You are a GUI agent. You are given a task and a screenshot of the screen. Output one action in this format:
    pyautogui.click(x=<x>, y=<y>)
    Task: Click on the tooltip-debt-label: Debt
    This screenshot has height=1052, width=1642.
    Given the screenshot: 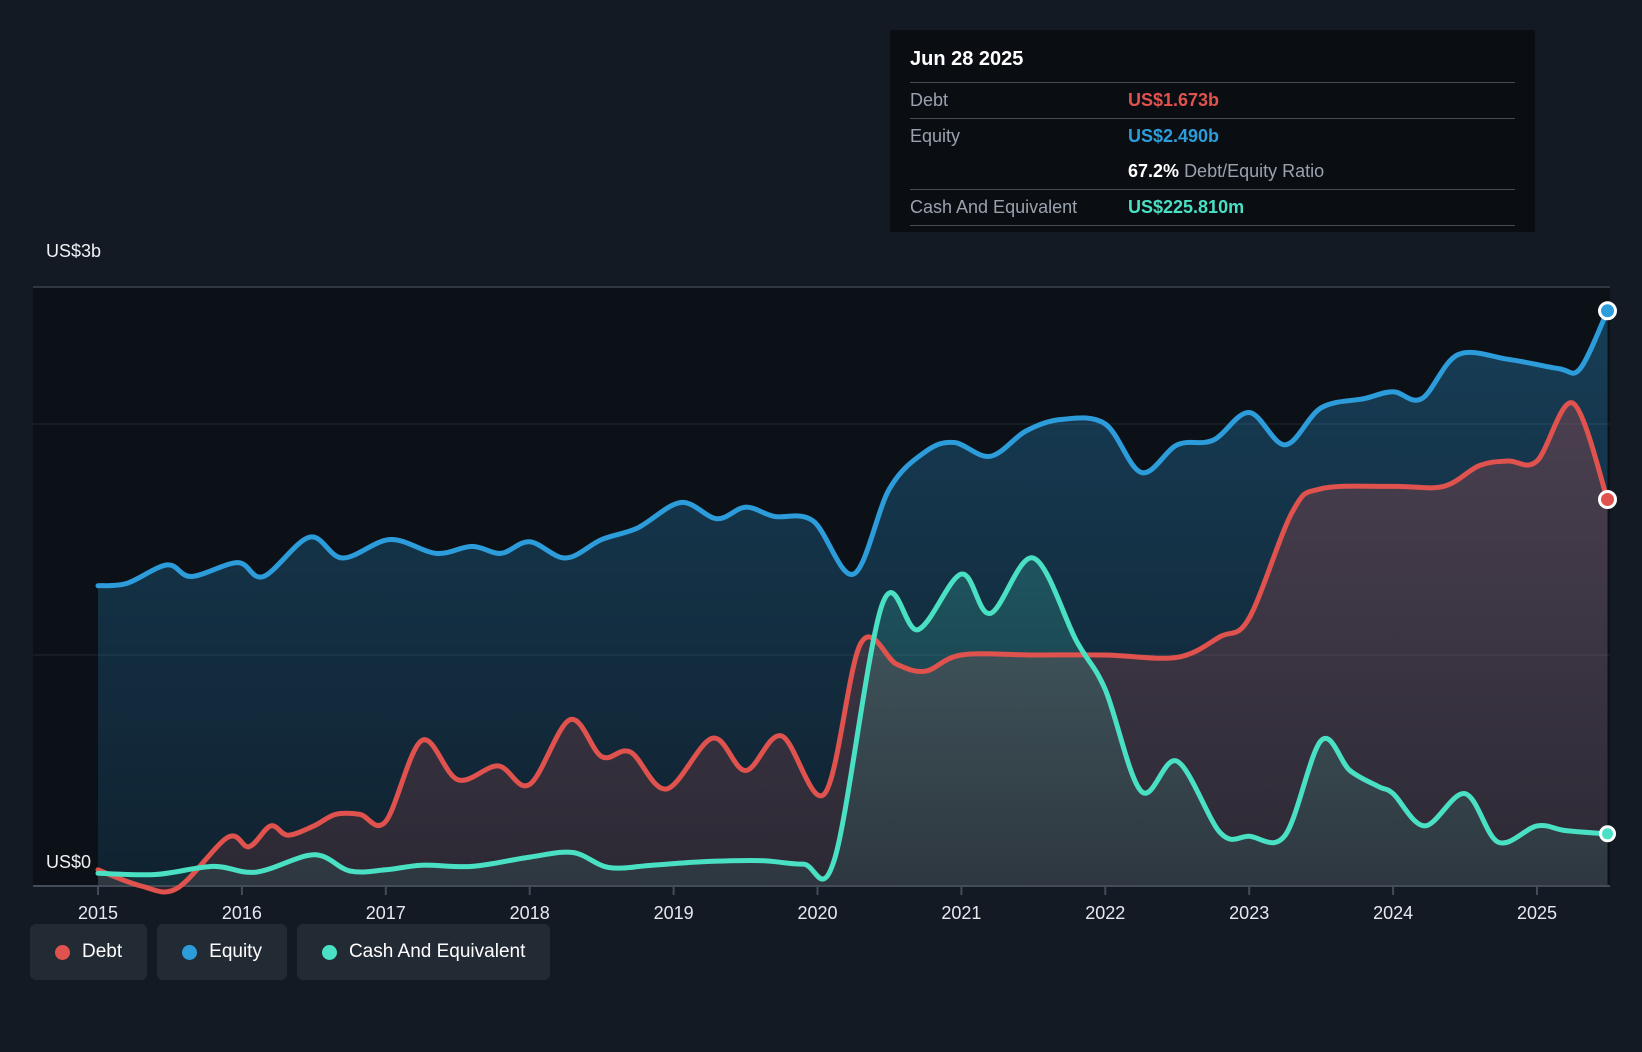 What is the action you would take?
    pyautogui.click(x=929, y=100)
    